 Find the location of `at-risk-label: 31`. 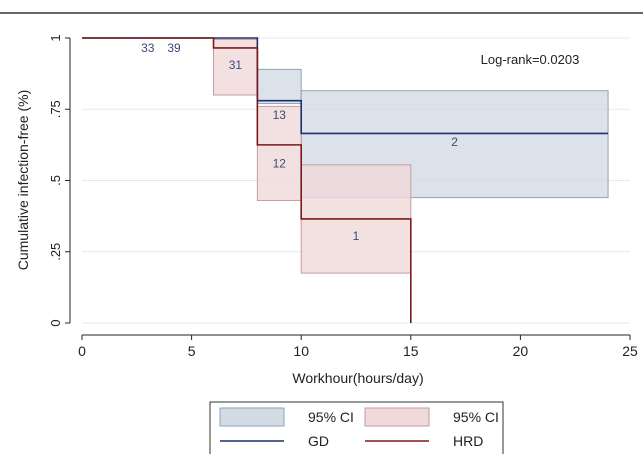

at-risk-label: 31 is located at coordinates (236, 65).